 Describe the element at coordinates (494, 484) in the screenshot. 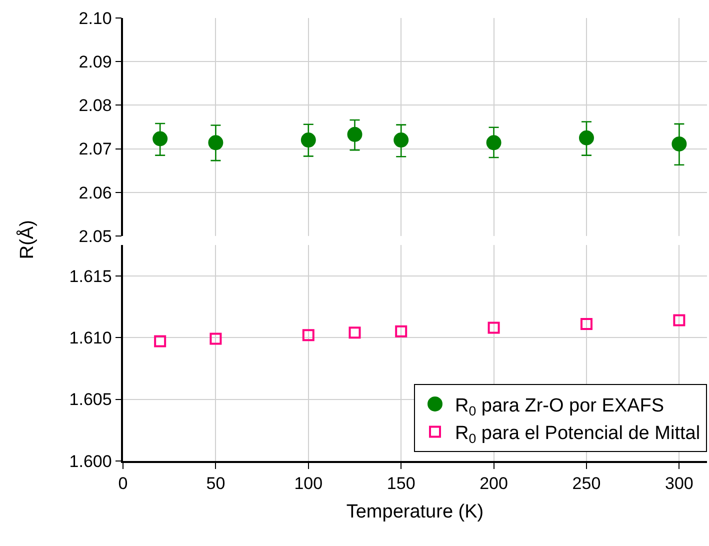

I see `x-tick-label: 200` at that location.